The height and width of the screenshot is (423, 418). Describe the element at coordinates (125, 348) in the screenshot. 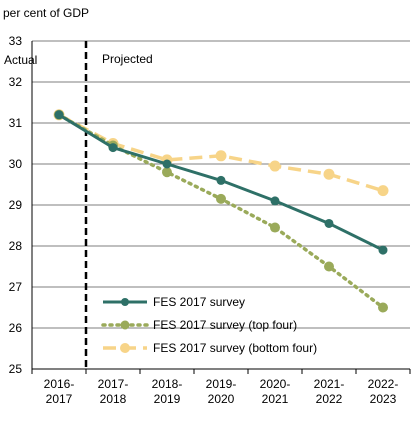

I see `legend-marker-bottom-four` at that location.